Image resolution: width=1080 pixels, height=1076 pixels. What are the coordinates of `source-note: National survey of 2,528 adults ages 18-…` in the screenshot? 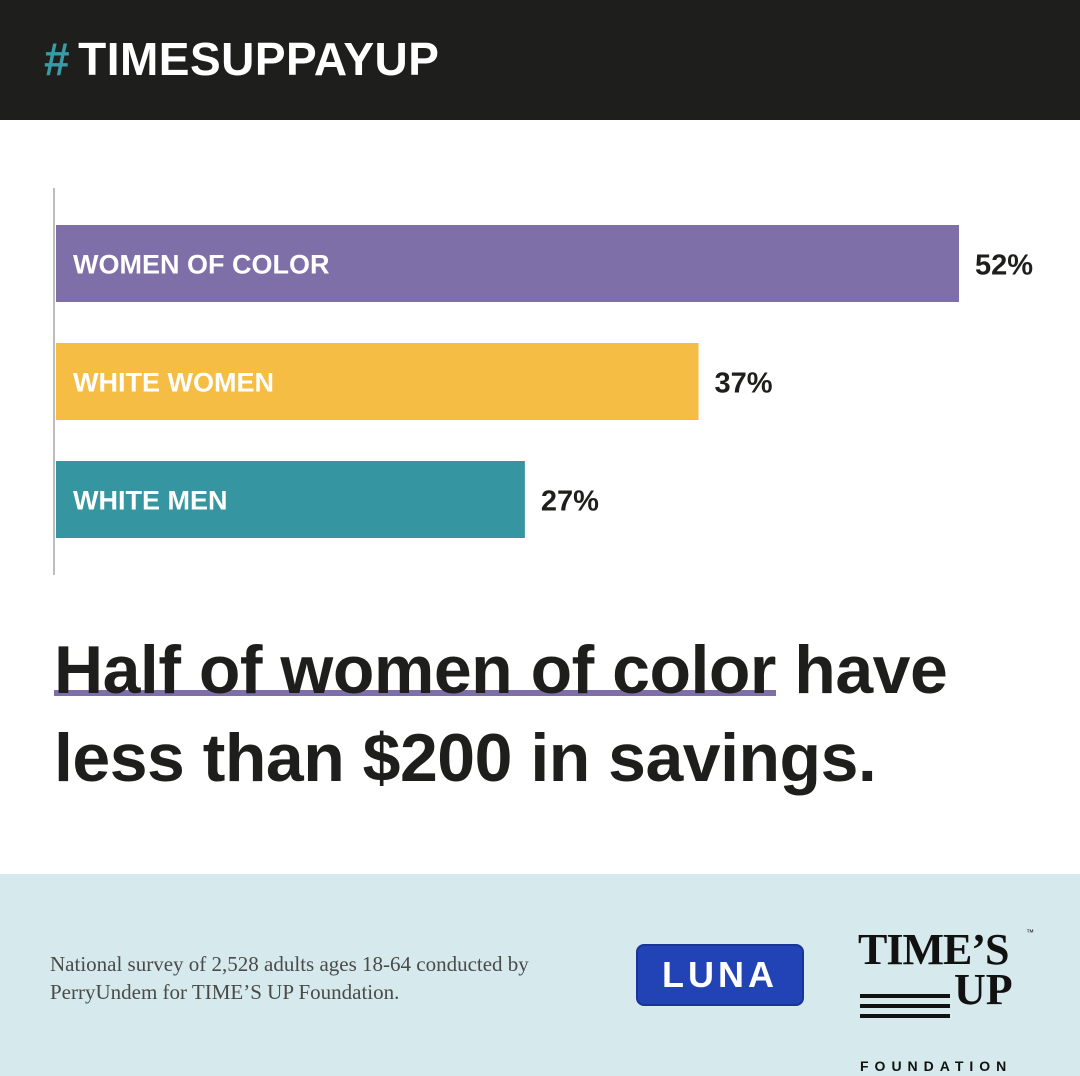 It's located at (289, 978).